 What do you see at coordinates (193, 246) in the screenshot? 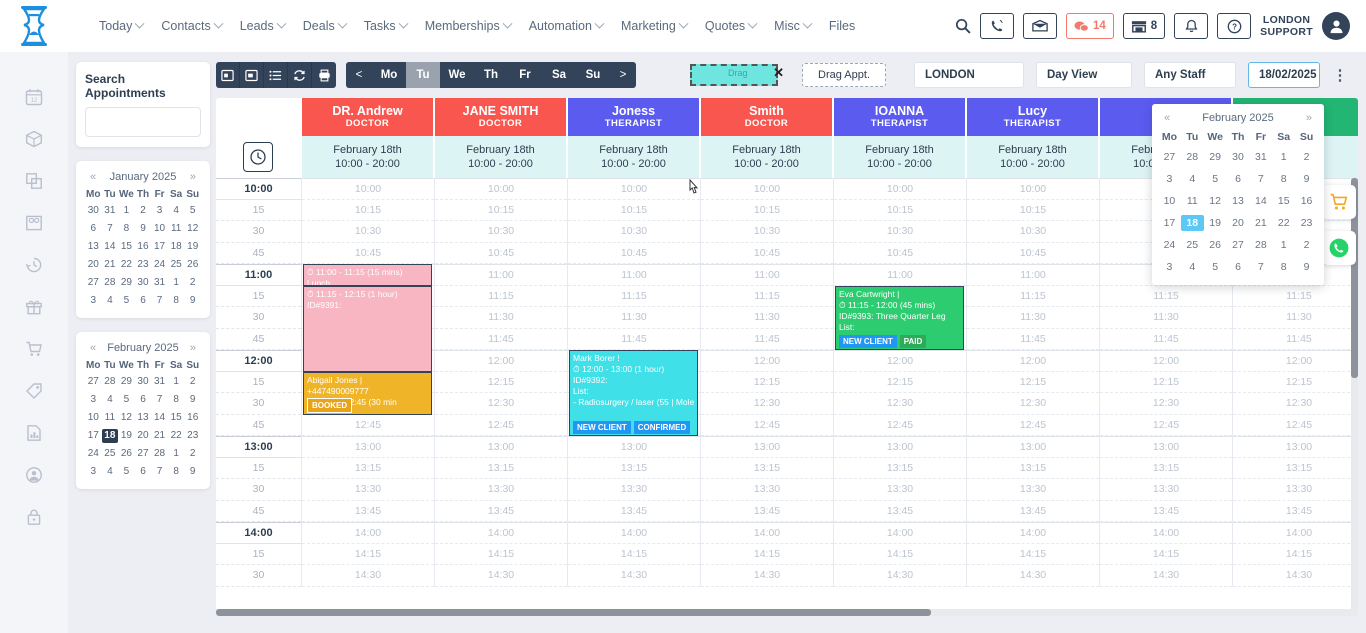
I see `mini-cal-day: 19` at bounding box center [193, 246].